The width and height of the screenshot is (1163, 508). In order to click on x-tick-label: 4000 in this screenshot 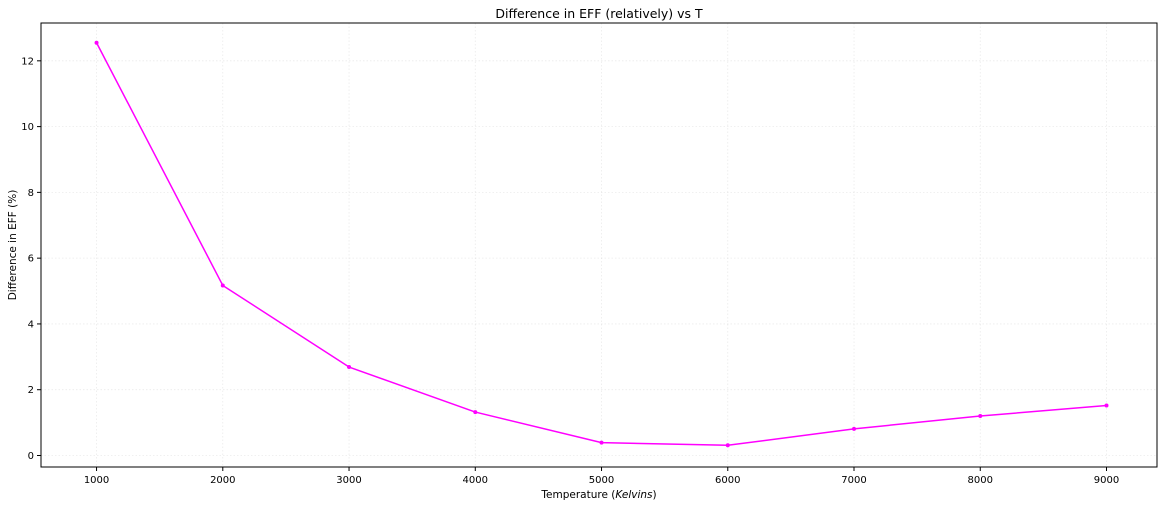, I will do `click(475, 480)`.